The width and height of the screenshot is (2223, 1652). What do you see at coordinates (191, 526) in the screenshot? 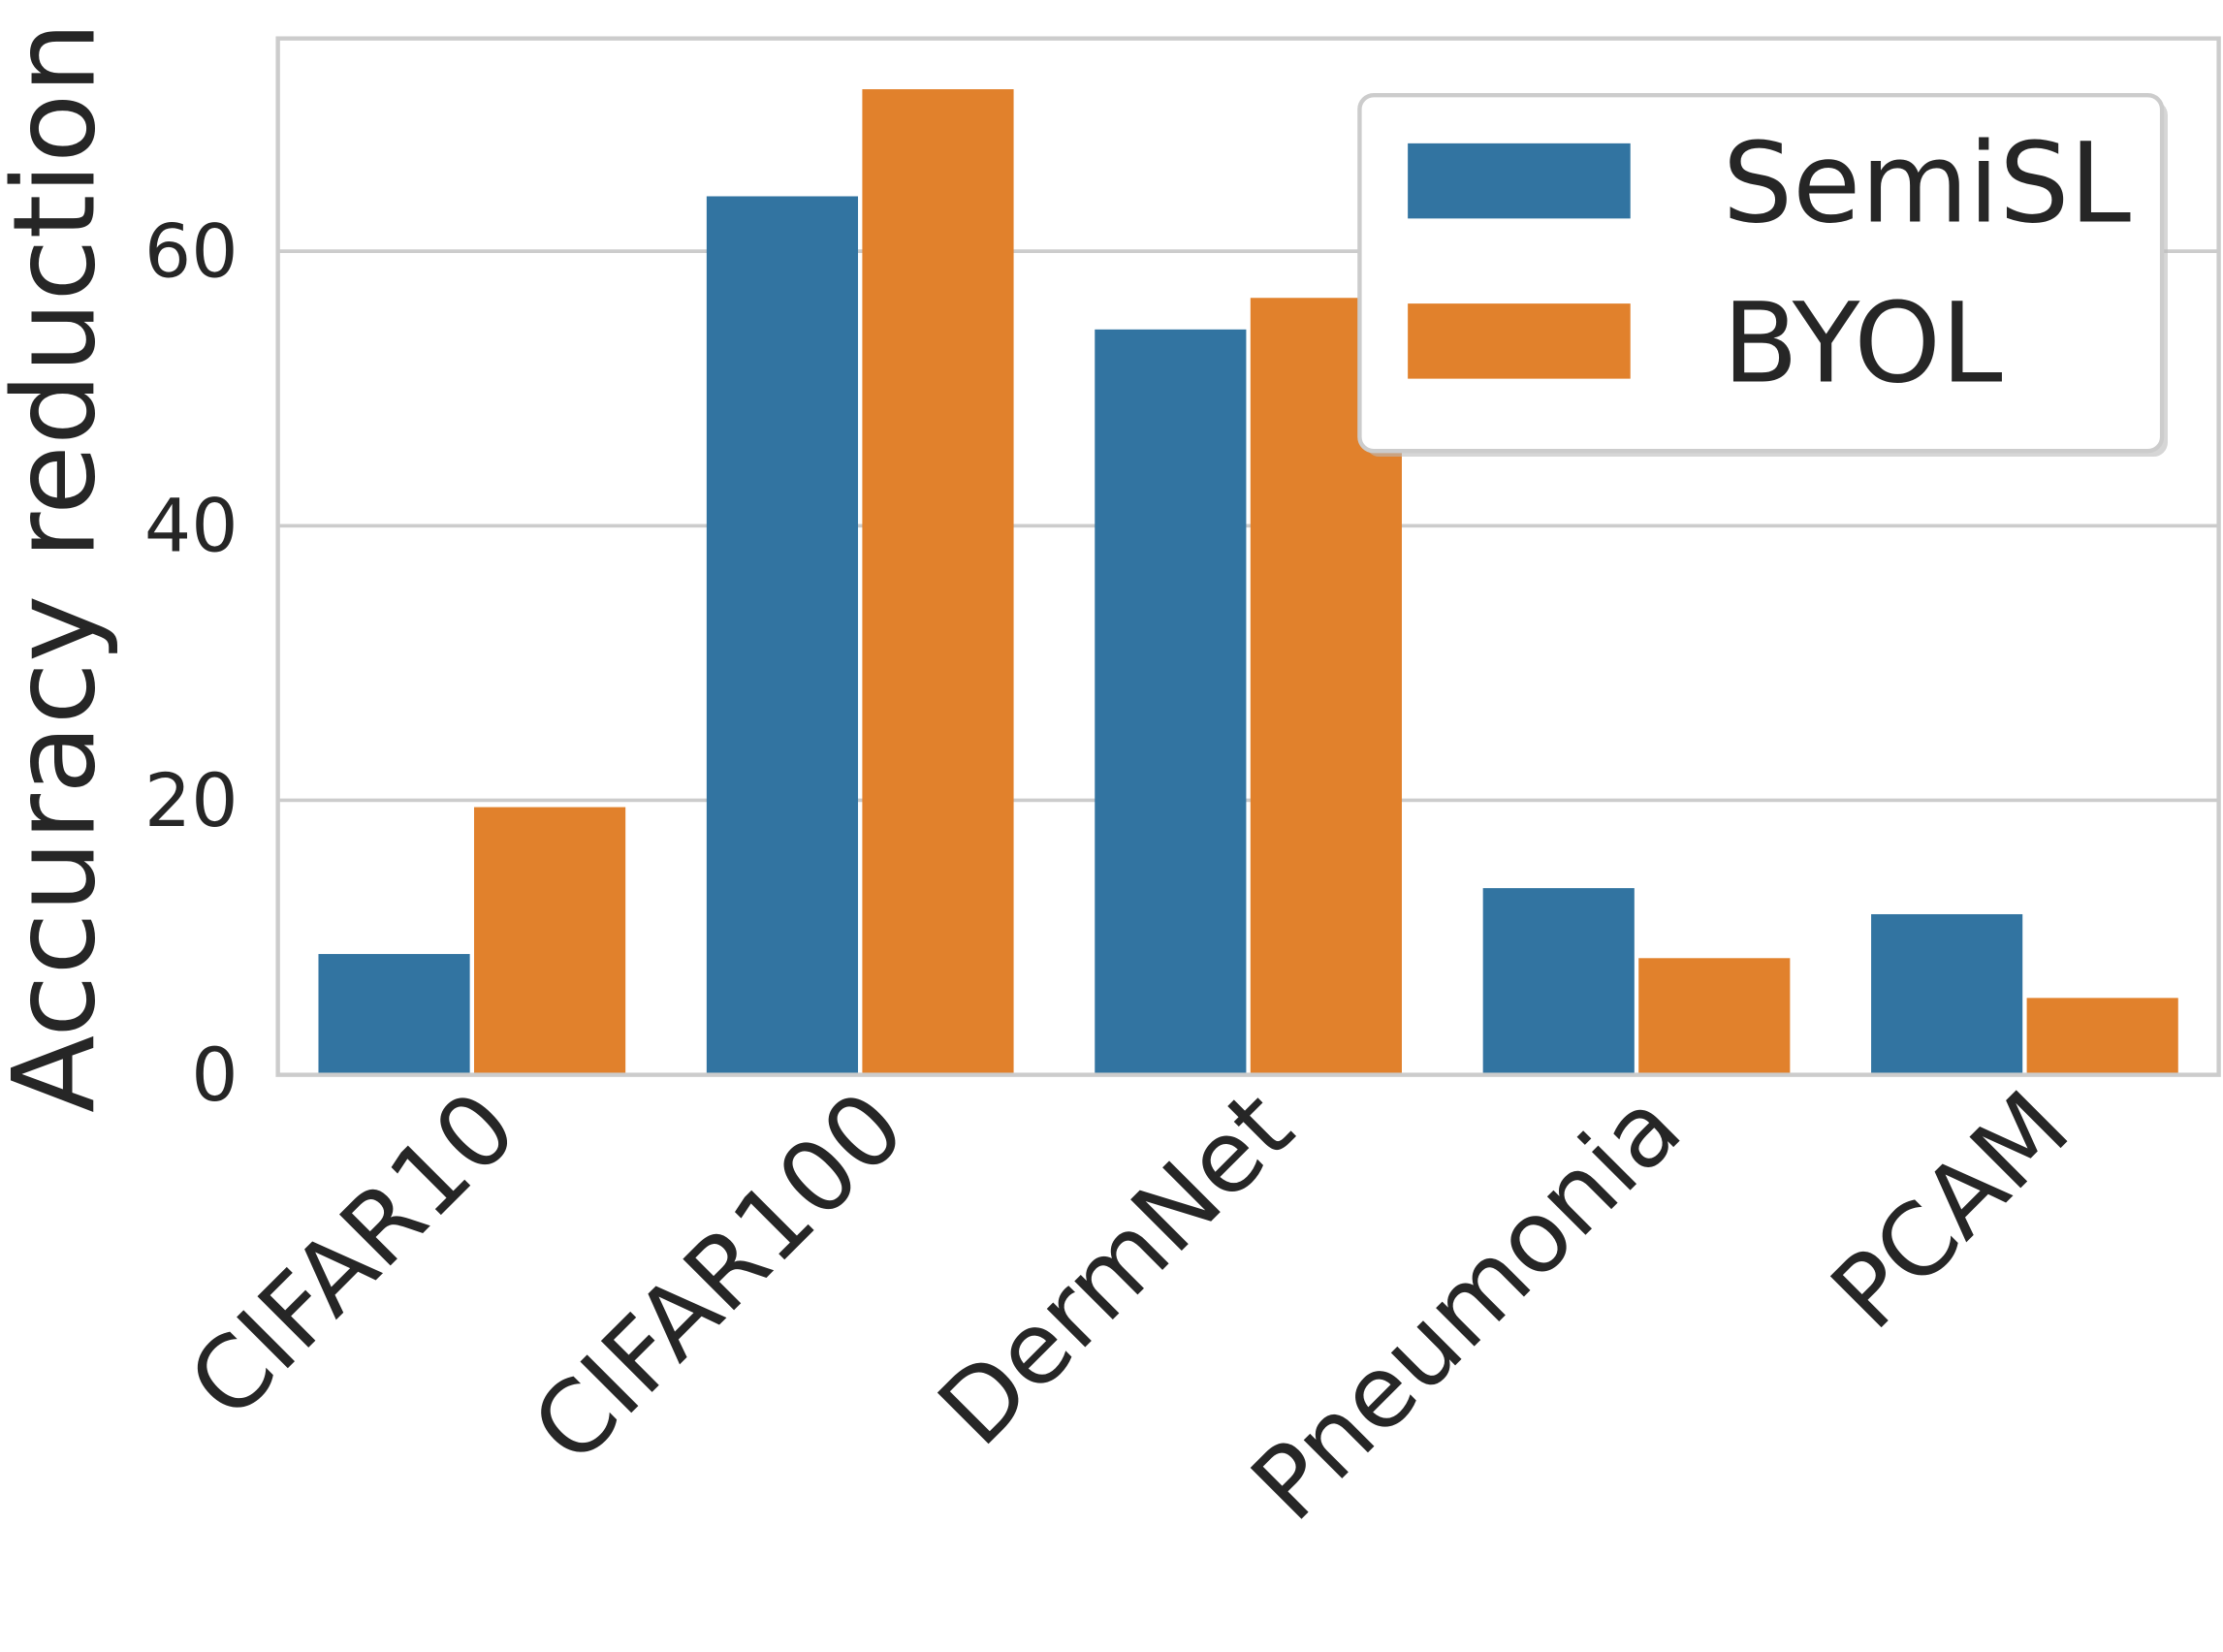
I see `y-tick-label: 40` at bounding box center [191, 526].